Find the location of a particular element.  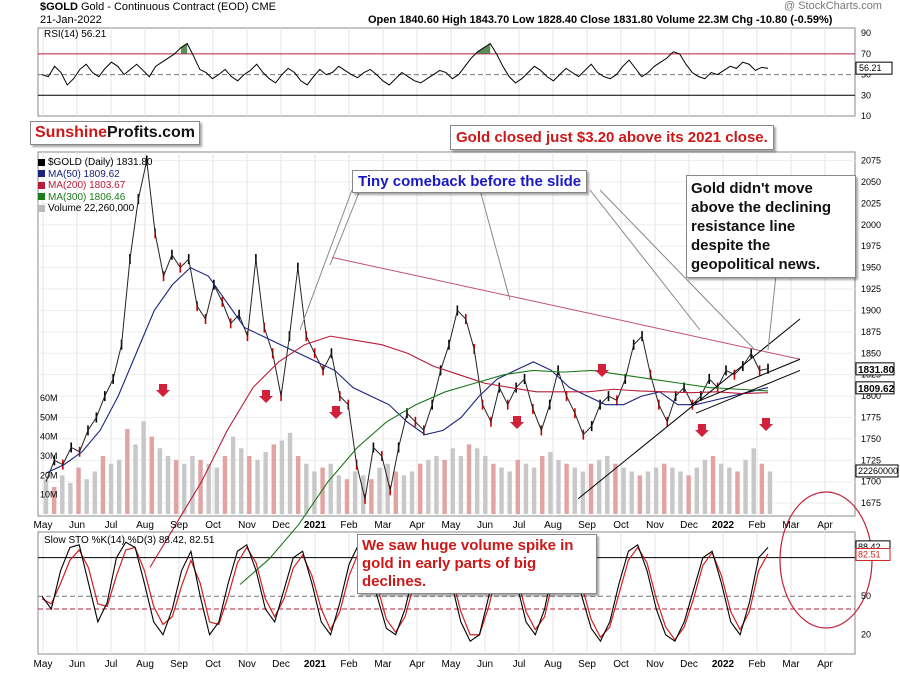

legend-ma50: MA(50) 1809.62 is located at coordinates (95, 175).